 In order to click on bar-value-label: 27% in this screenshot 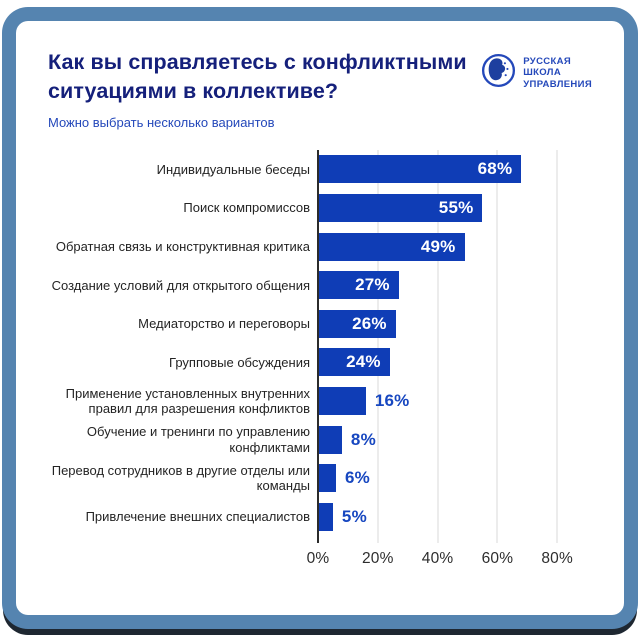, I will do `click(372, 285)`.